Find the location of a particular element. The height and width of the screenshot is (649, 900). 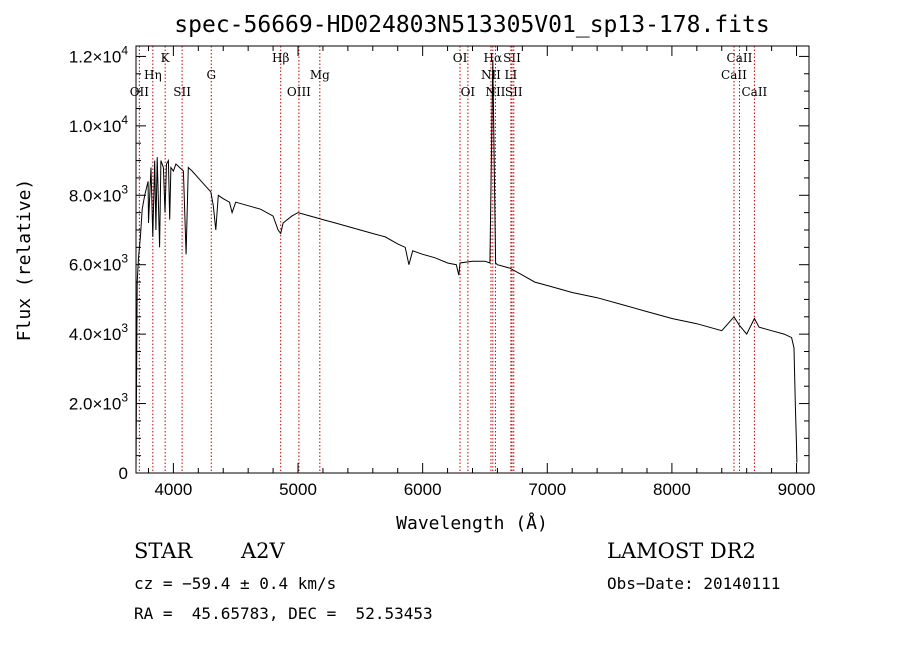

marker-label: Hβ is located at coordinates (280, 58).